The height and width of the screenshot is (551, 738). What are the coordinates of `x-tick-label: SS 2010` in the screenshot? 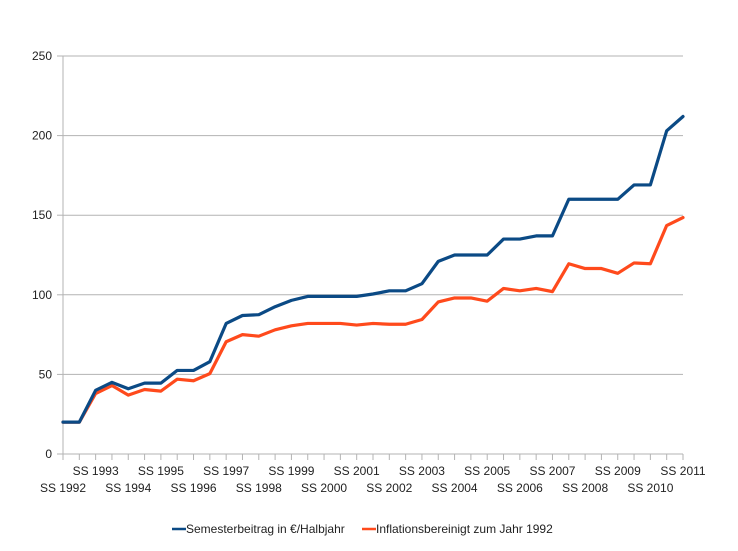 It's located at (650, 488).